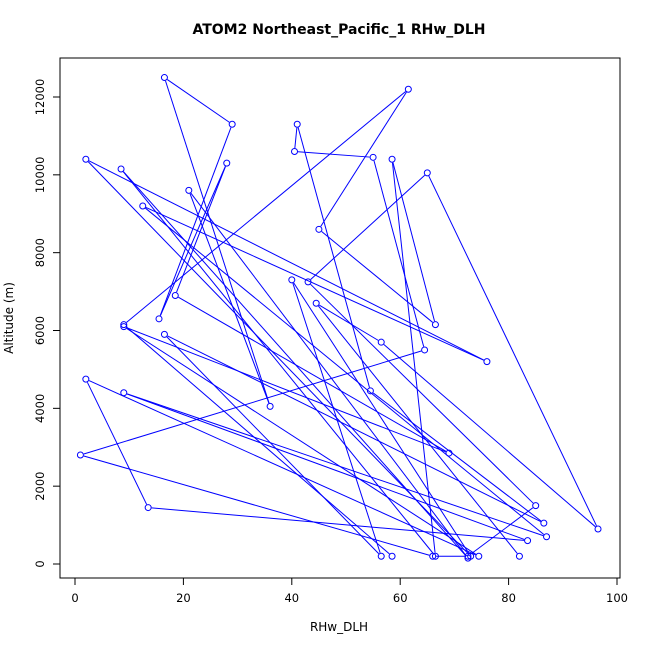 This screenshot has width=650, height=650. I want to click on y-tick-label: 4000, so click(40, 408).